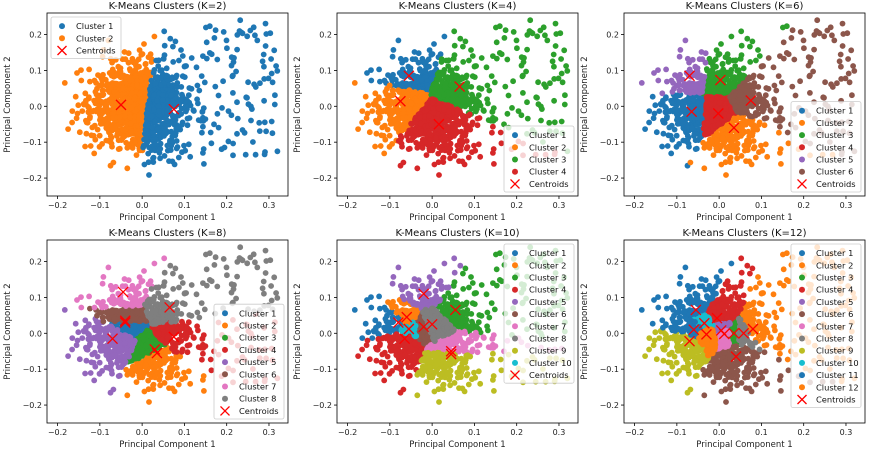 This screenshot has height=454, width=875. Describe the element at coordinates (516, 205) in the screenshot. I see `x-tick-label: 0.2` at that location.